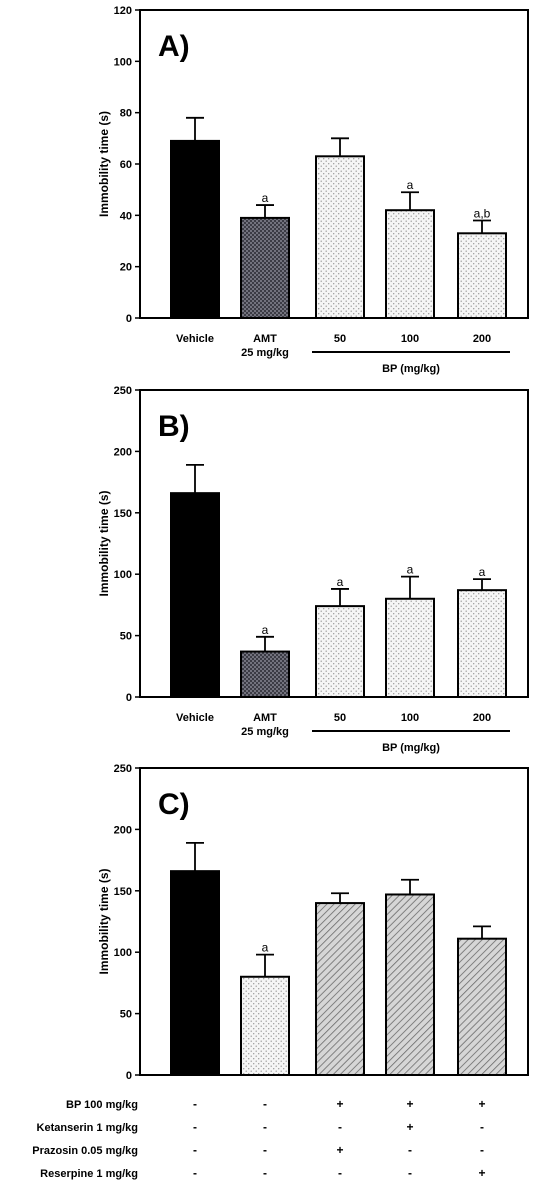 This screenshot has width=550, height=1188. I want to click on y-tick-label: 40, so click(126, 216).